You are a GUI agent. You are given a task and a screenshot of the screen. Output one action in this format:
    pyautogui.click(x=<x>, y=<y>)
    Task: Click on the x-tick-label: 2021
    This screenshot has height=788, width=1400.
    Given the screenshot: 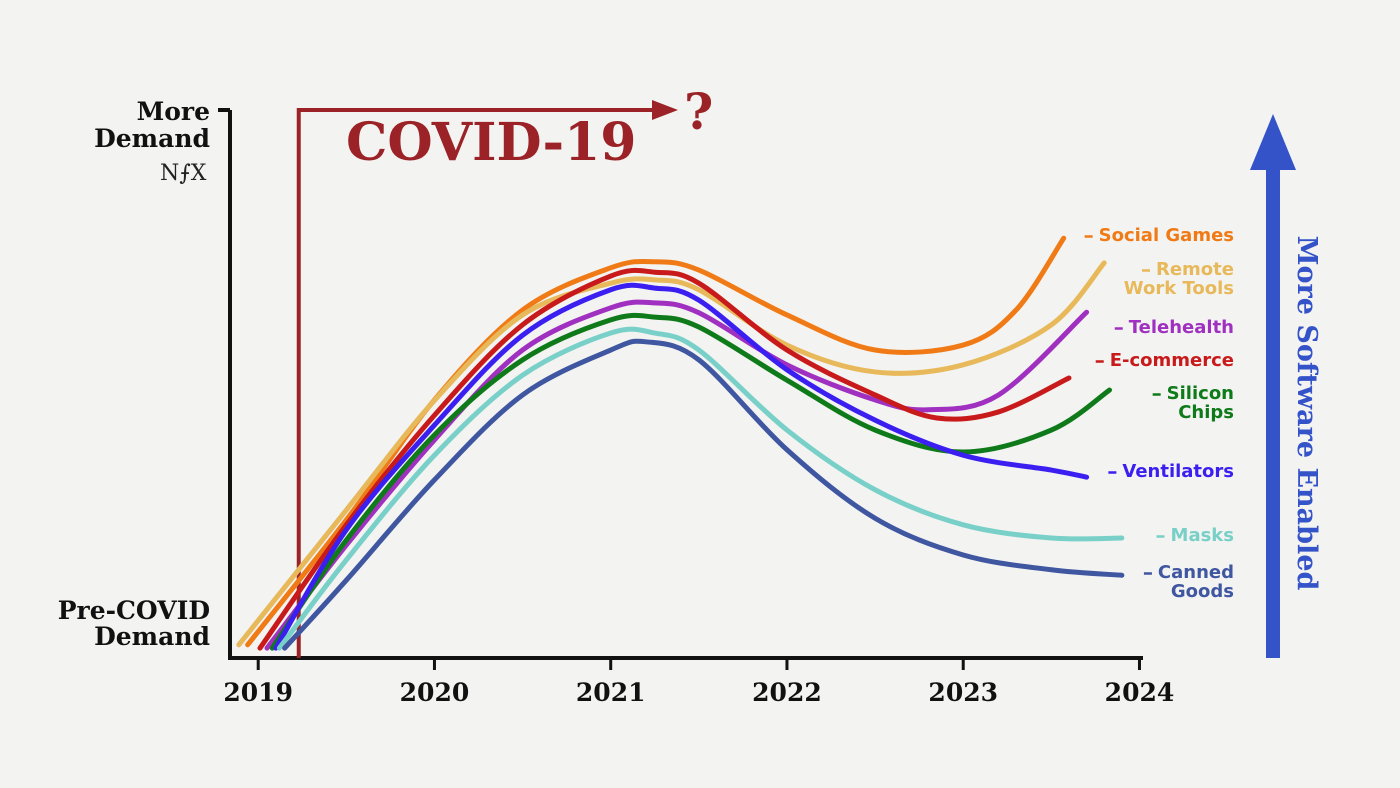 What is the action you would take?
    pyautogui.click(x=610, y=692)
    